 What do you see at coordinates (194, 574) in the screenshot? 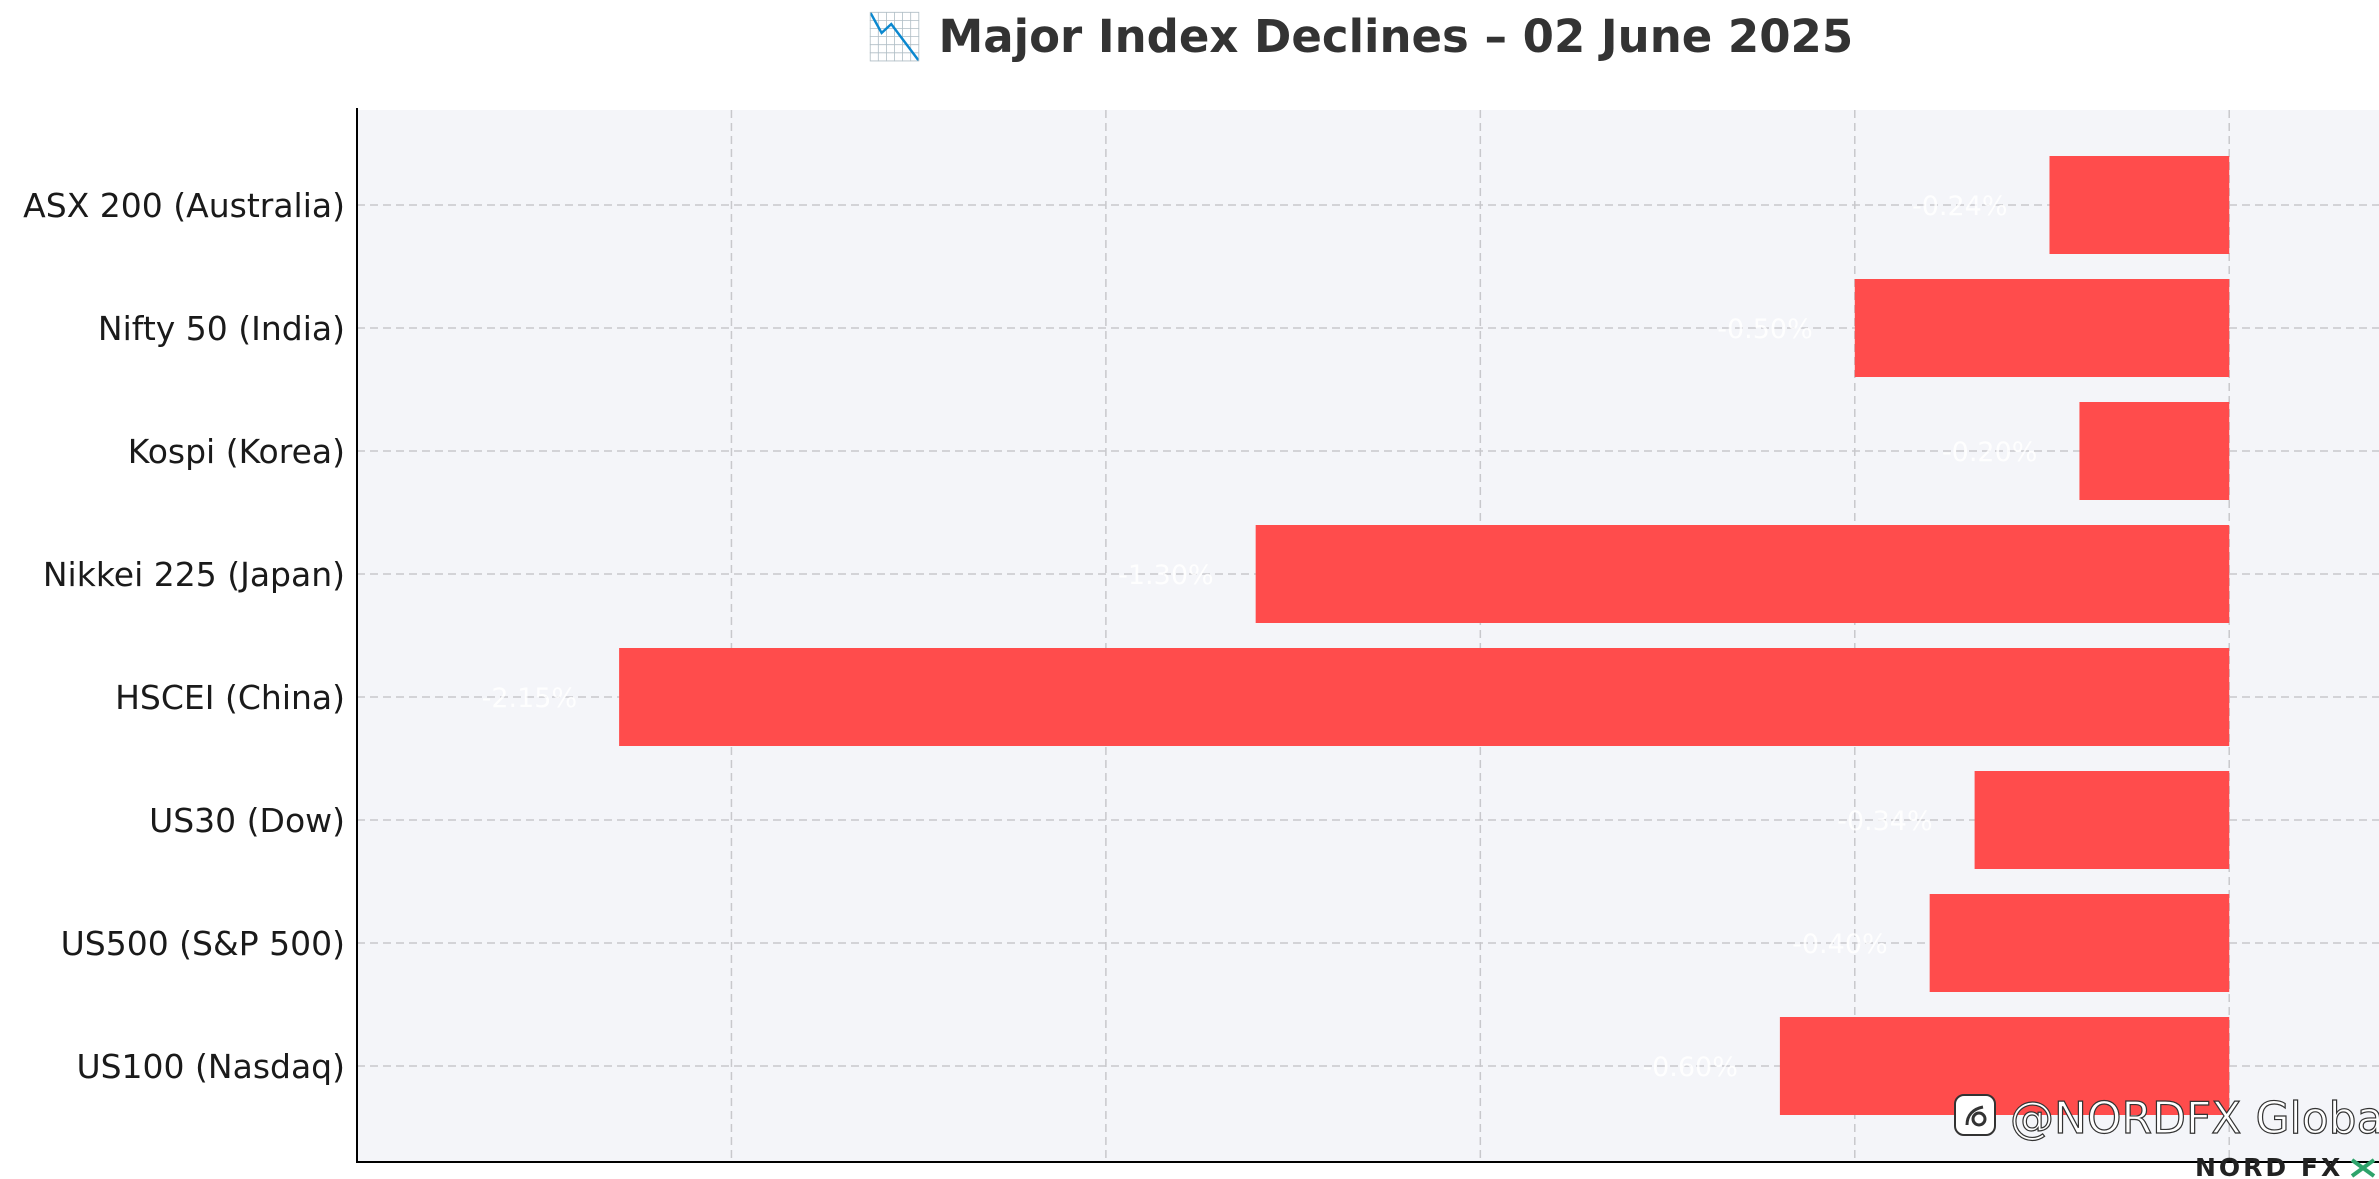
I see `y-tick-label: Nikkei 225 (Japan)` at bounding box center [194, 574].